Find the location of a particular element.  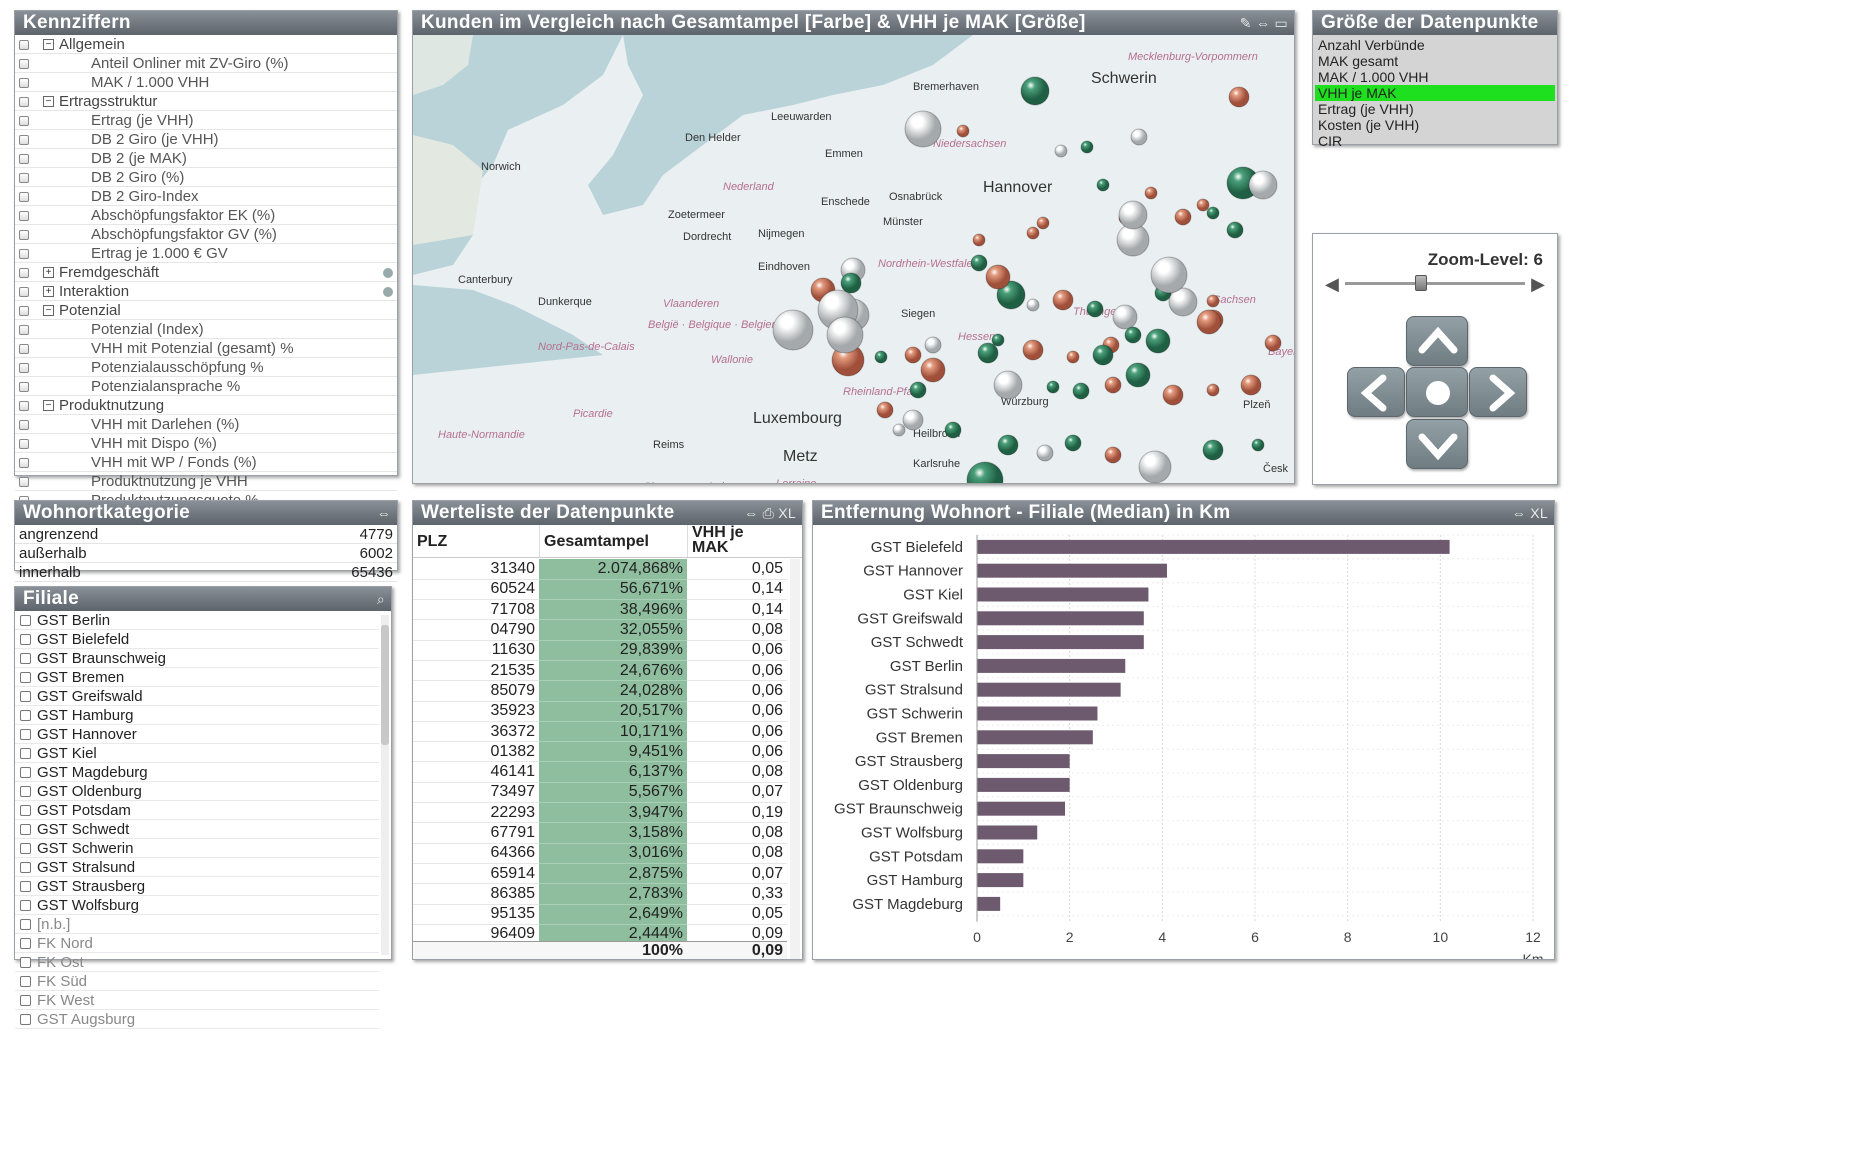

groesse-option: CIR is located at coordinates (1330, 141).